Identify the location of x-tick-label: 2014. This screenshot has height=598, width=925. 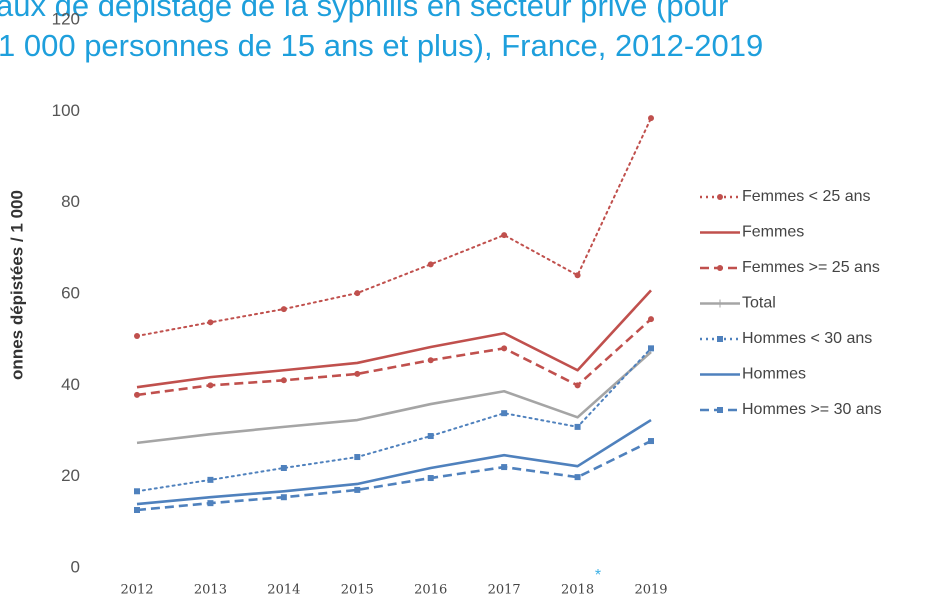
(283, 590).